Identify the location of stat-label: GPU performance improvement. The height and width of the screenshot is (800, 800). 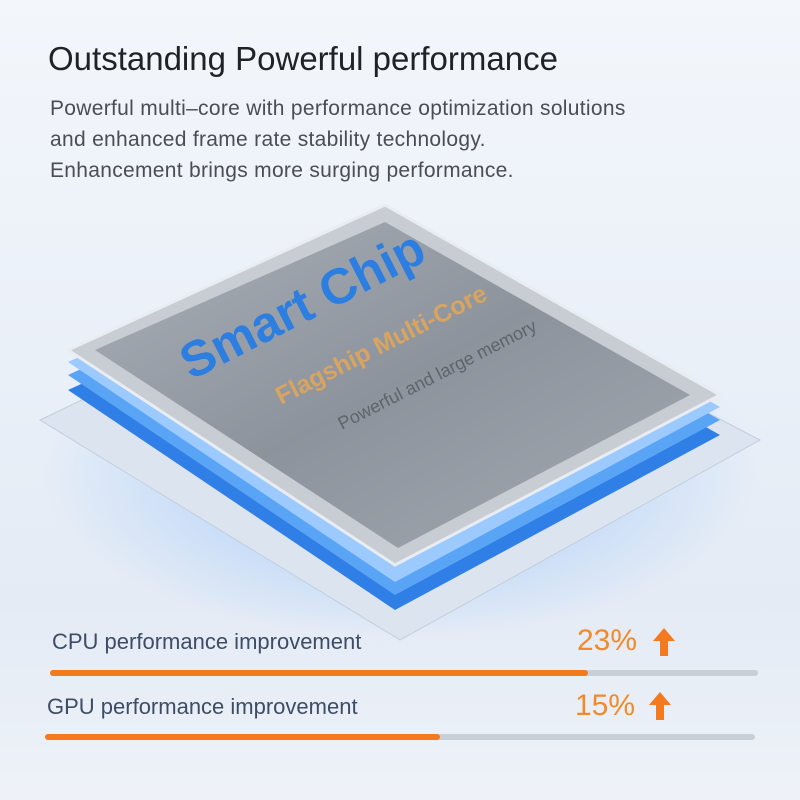
(202, 706).